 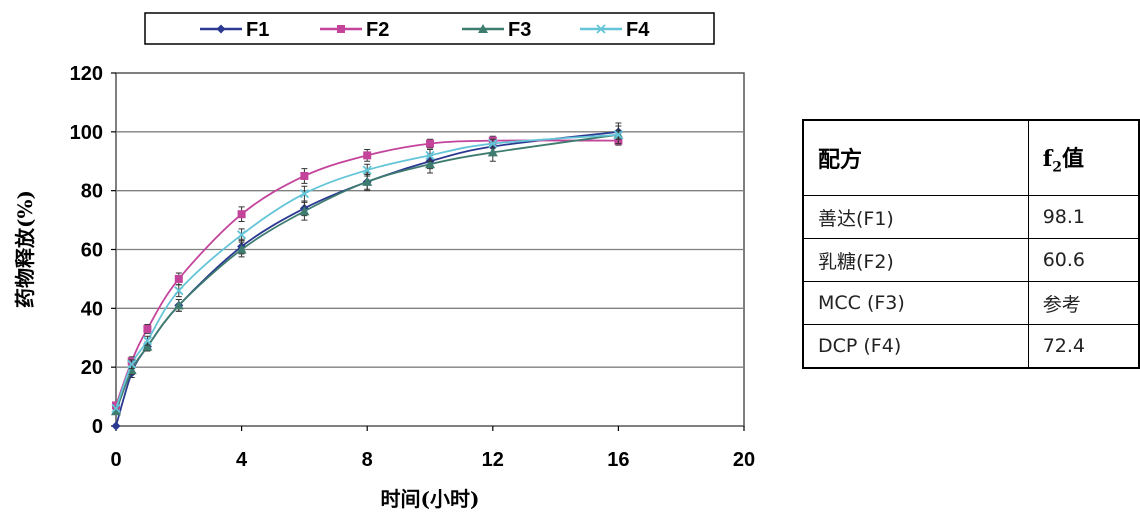 I want to click on x-tick-label: 8, so click(x=367, y=460).